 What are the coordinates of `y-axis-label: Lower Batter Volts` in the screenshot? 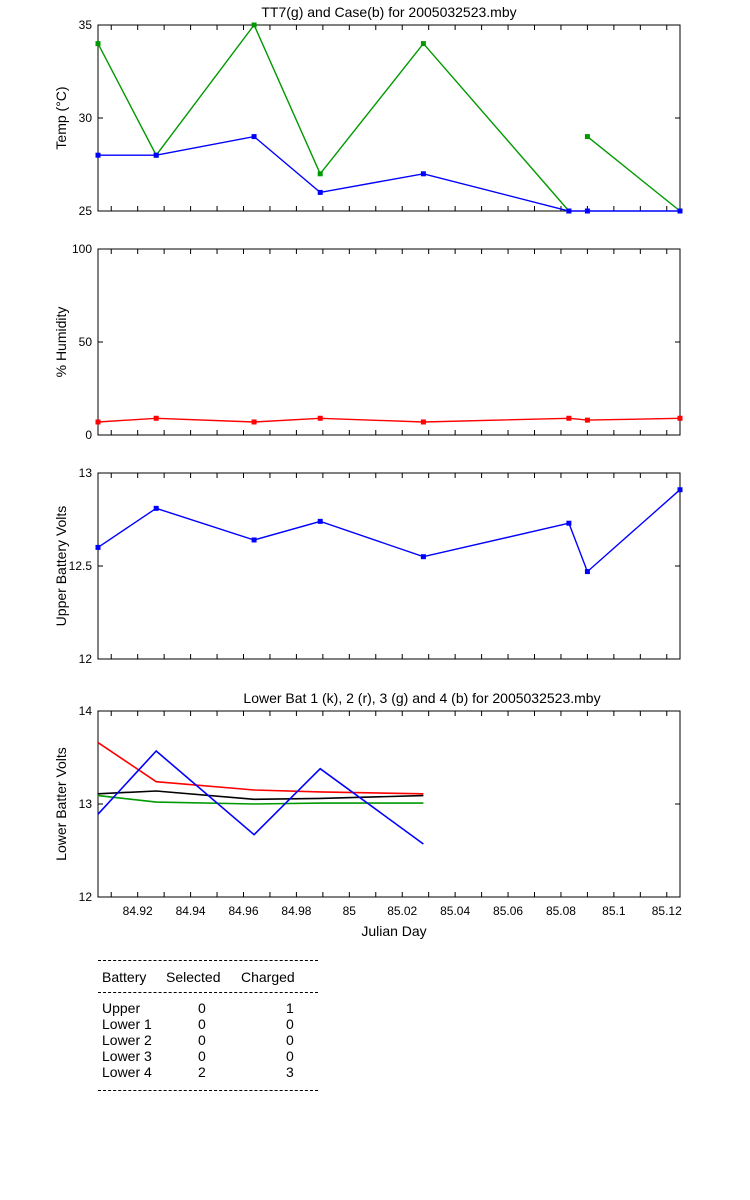 It's located at (61, 804).